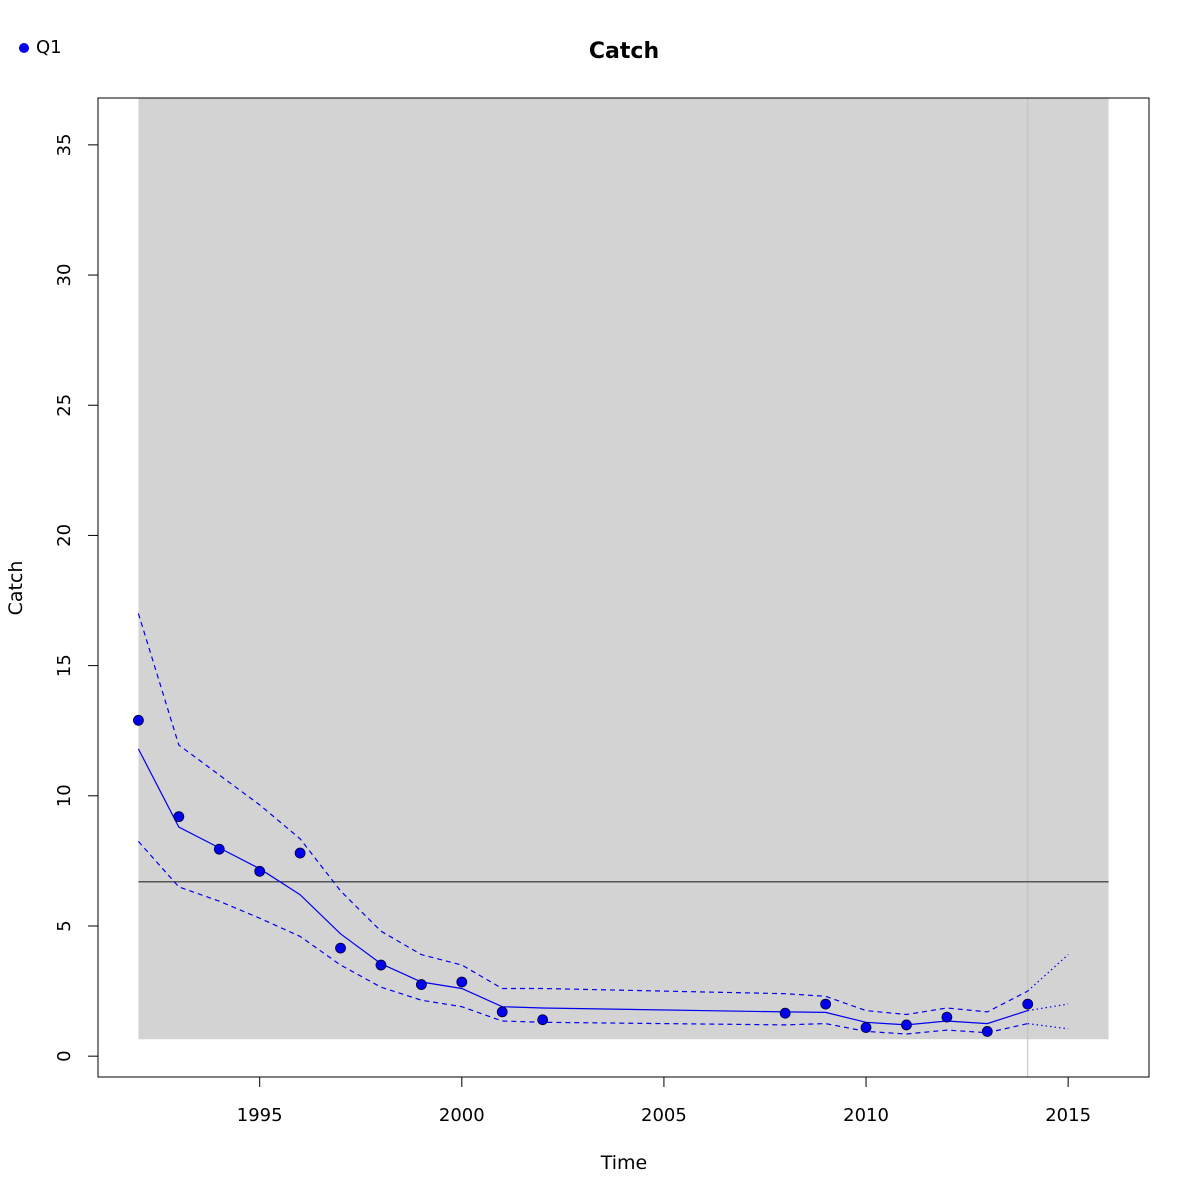  What do you see at coordinates (947, 1017) in the screenshot?
I see `data-point-2012` at bounding box center [947, 1017].